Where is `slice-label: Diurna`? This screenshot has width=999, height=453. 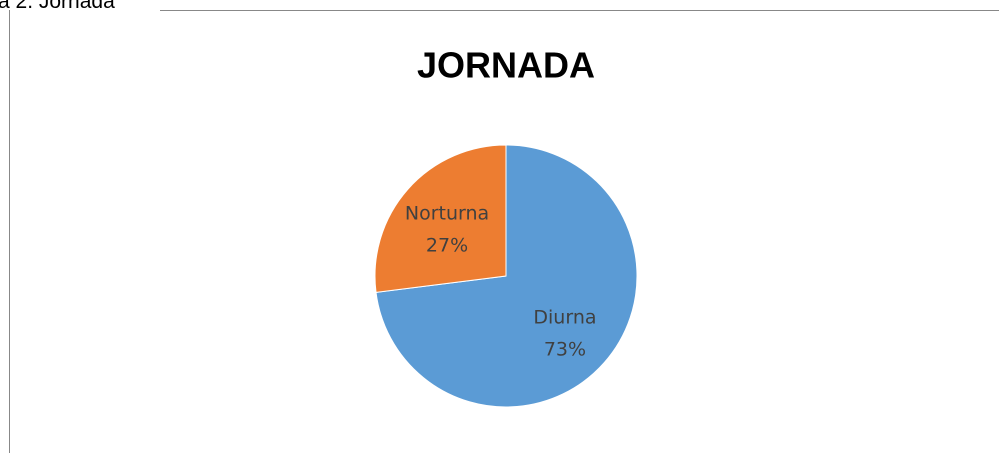
slice-label: Diurna is located at coordinates (564, 317).